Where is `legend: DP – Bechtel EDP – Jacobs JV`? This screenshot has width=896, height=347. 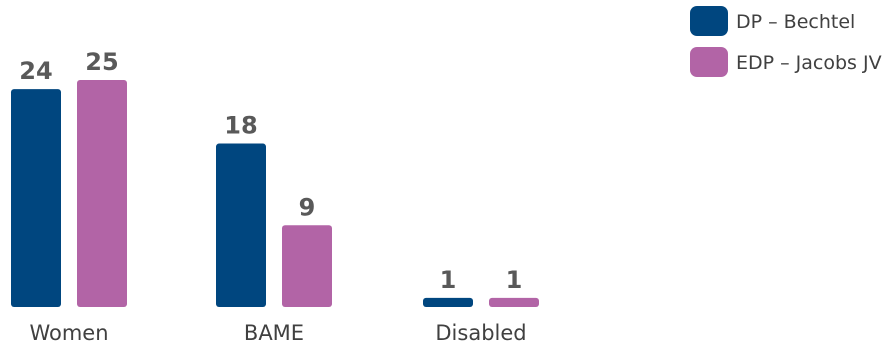
legend: DP – Bechtel EDP – Jacobs JV is located at coordinates (786, 41).